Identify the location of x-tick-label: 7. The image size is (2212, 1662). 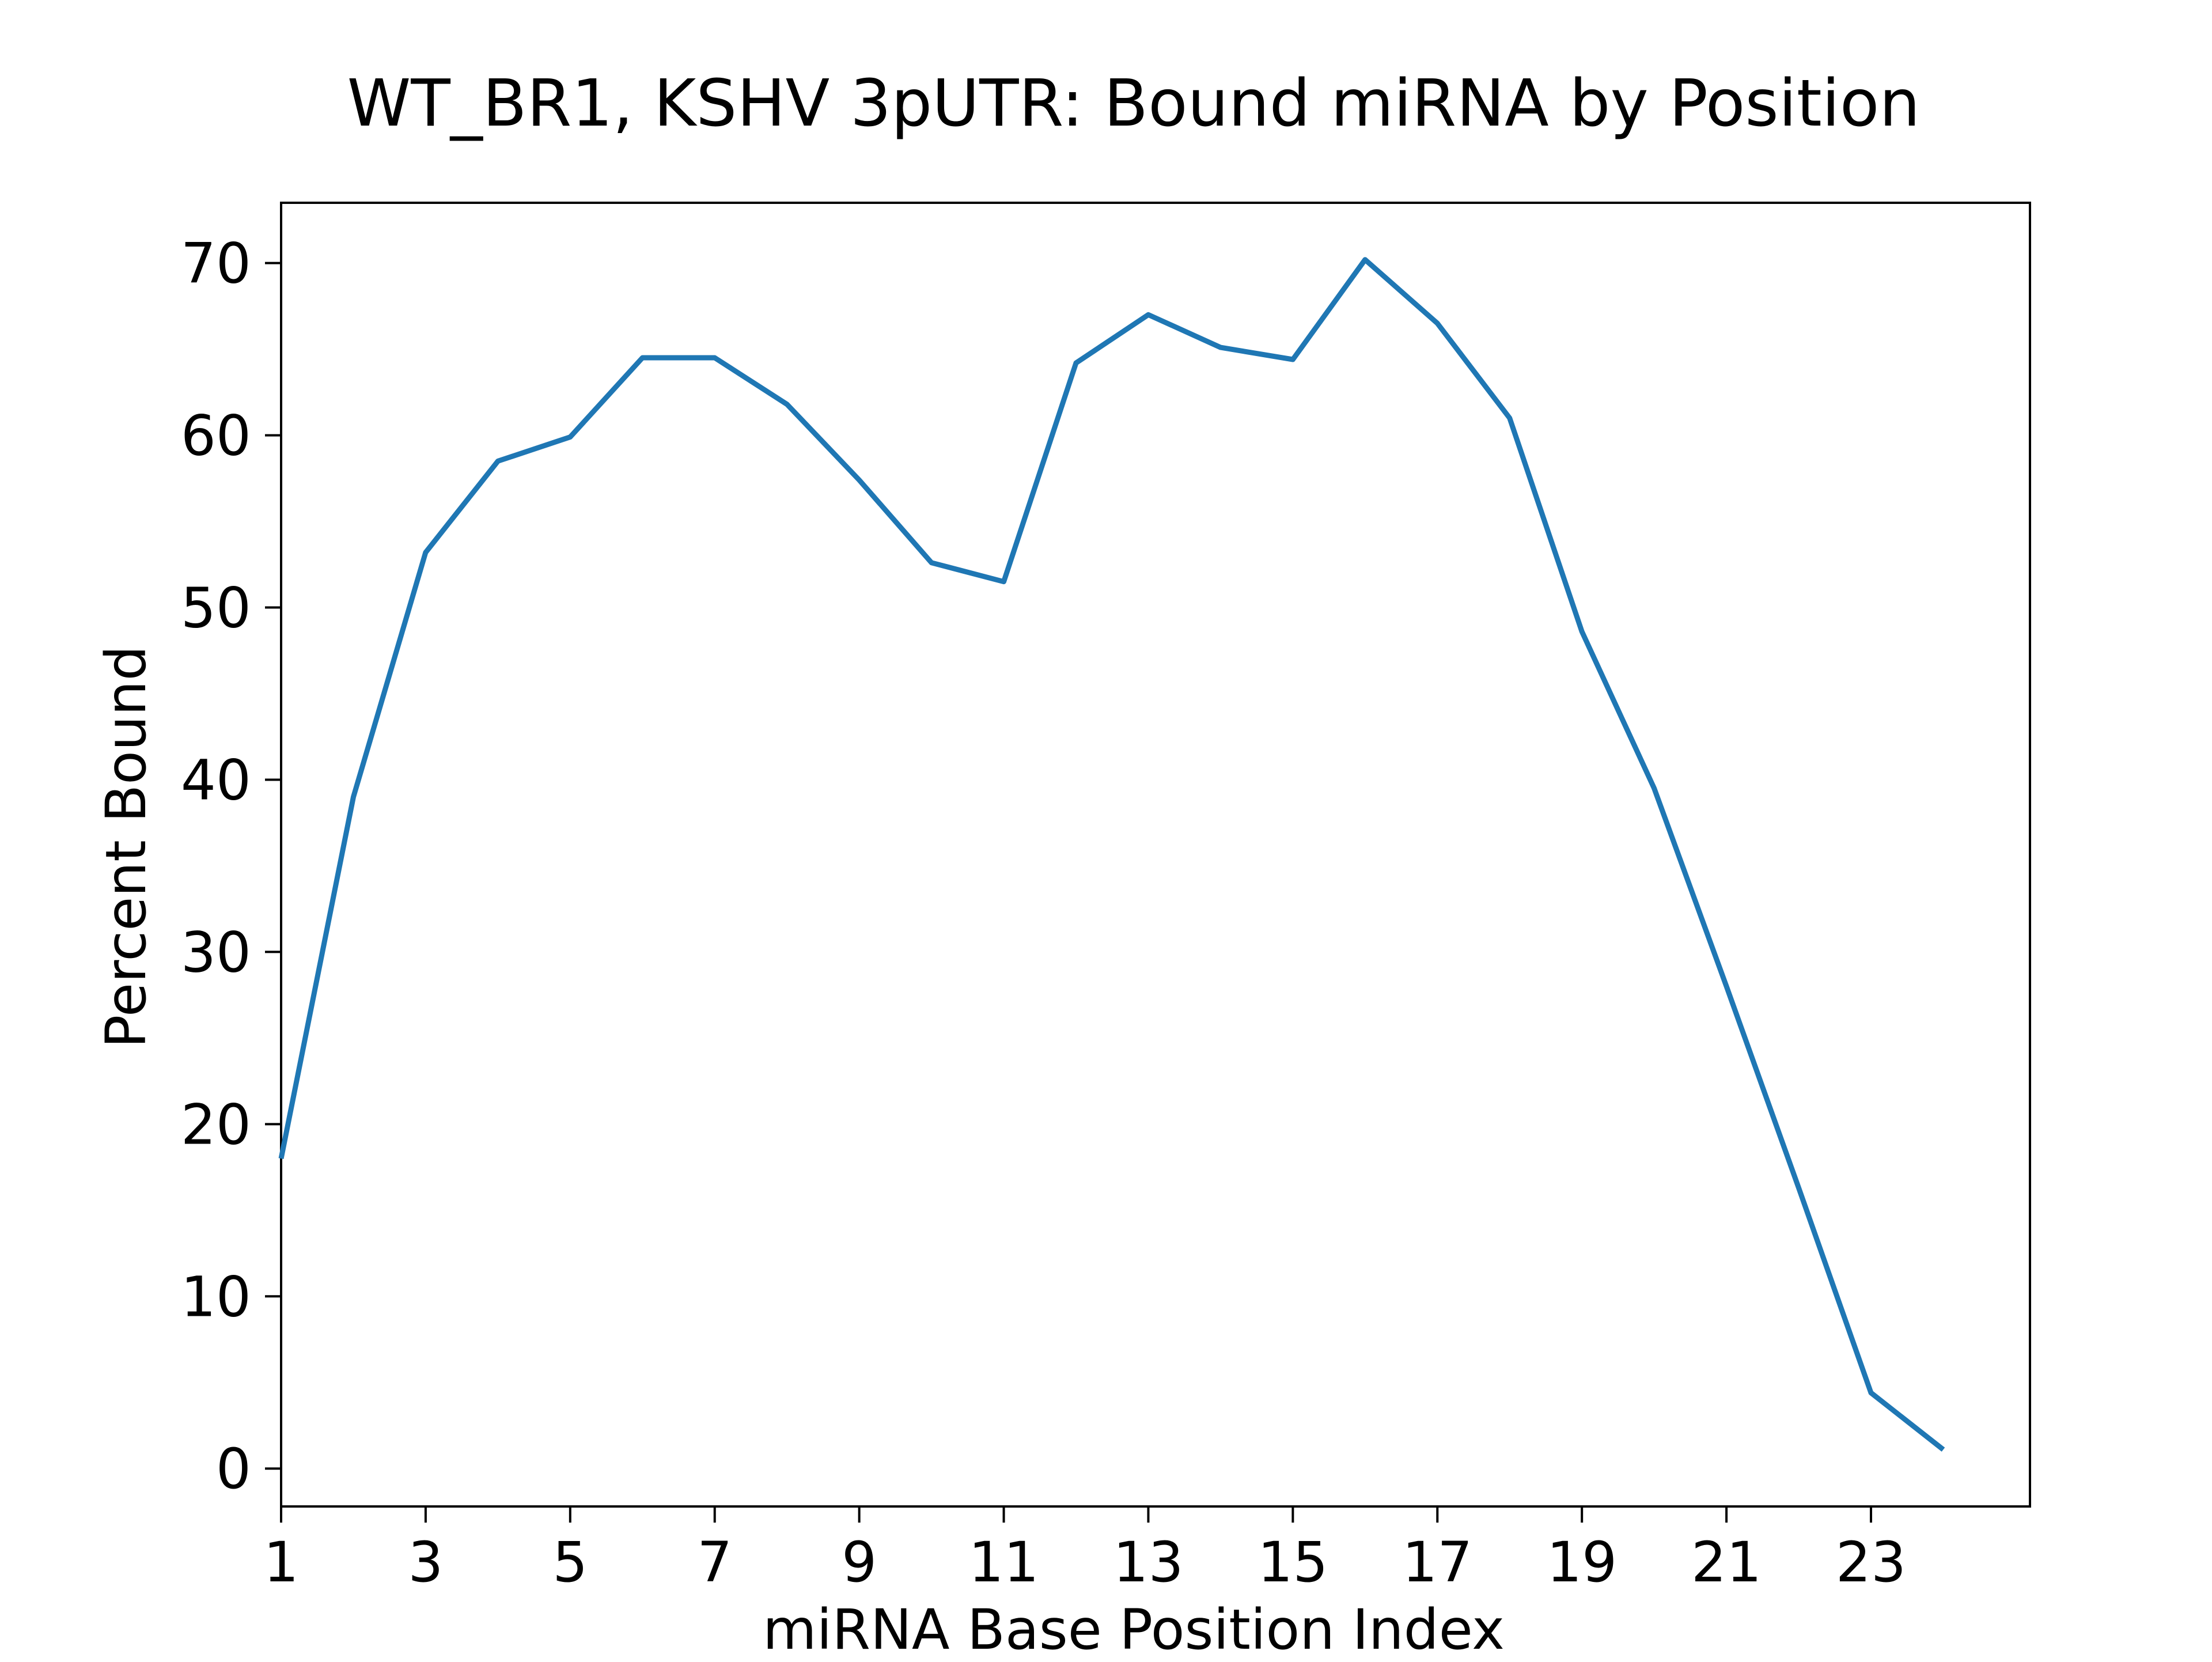
(714, 1563).